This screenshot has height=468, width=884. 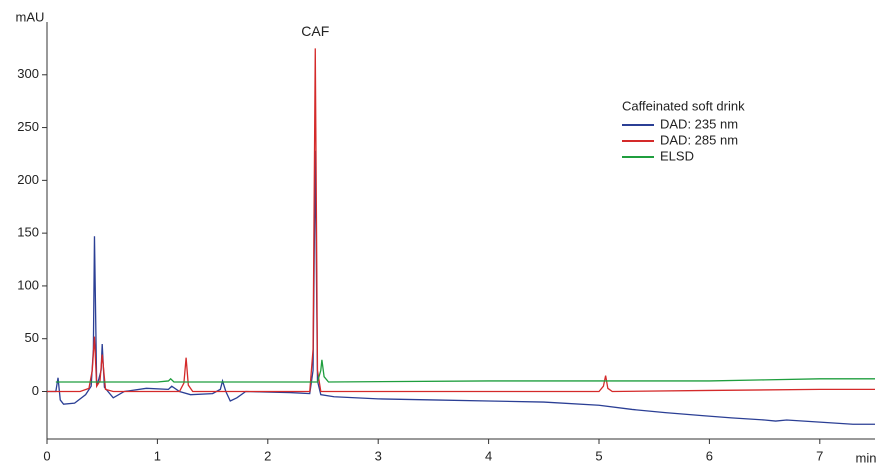 I want to click on x-tick-label: 5, so click(x=598, y=455).